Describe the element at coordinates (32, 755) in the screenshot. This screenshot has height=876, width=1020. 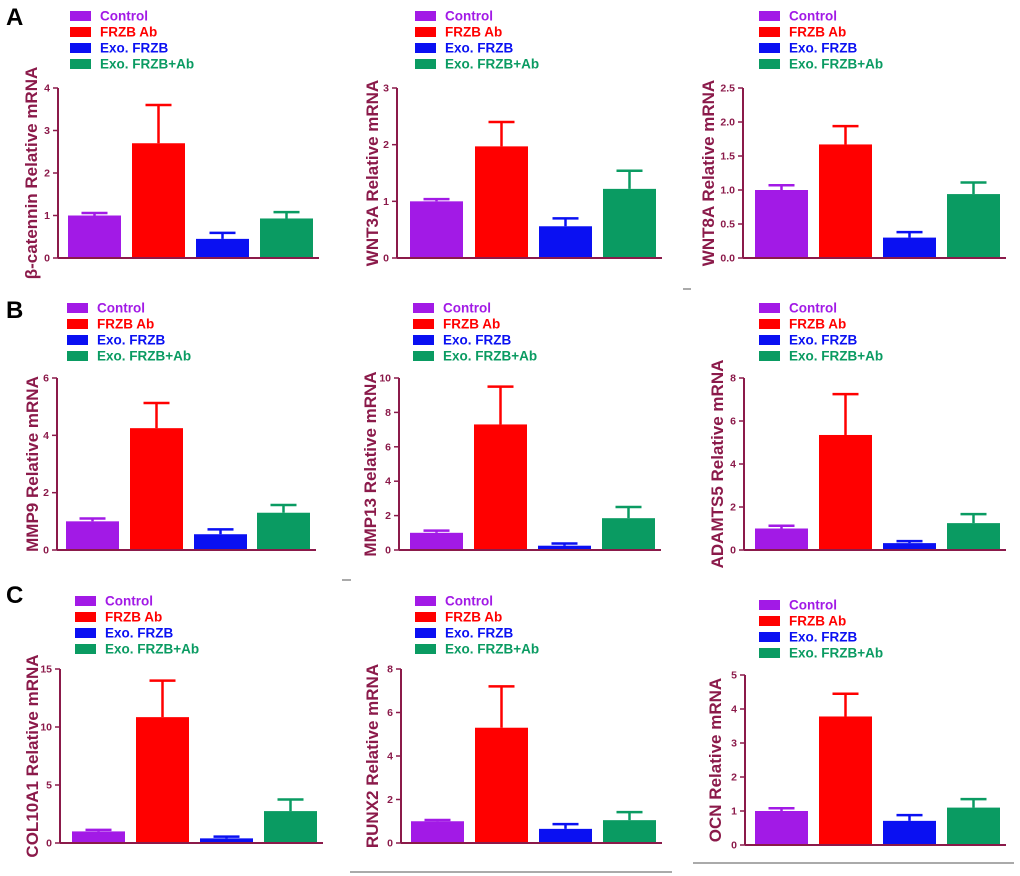
I see `y-axis-title: COL10A1 Relative mRNA` at that location.